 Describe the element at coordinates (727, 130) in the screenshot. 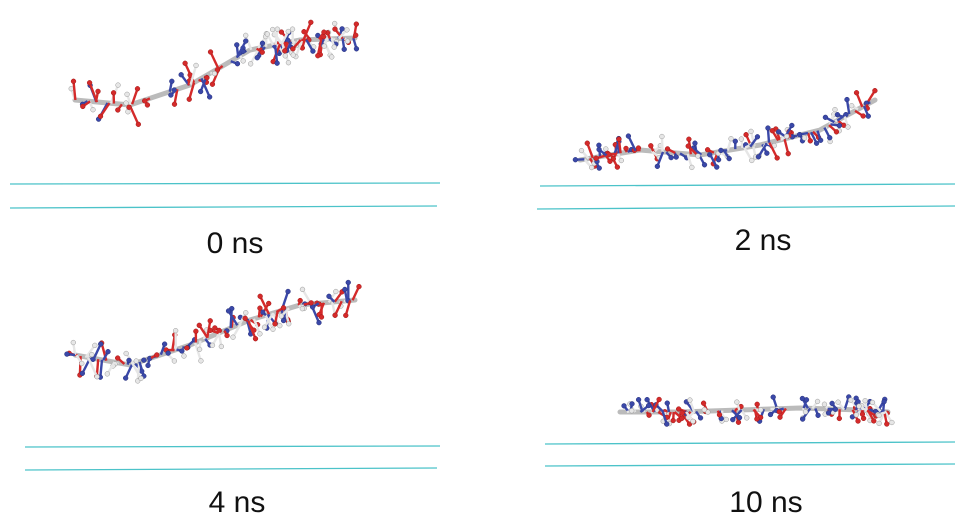

I see `backbone` at that location.